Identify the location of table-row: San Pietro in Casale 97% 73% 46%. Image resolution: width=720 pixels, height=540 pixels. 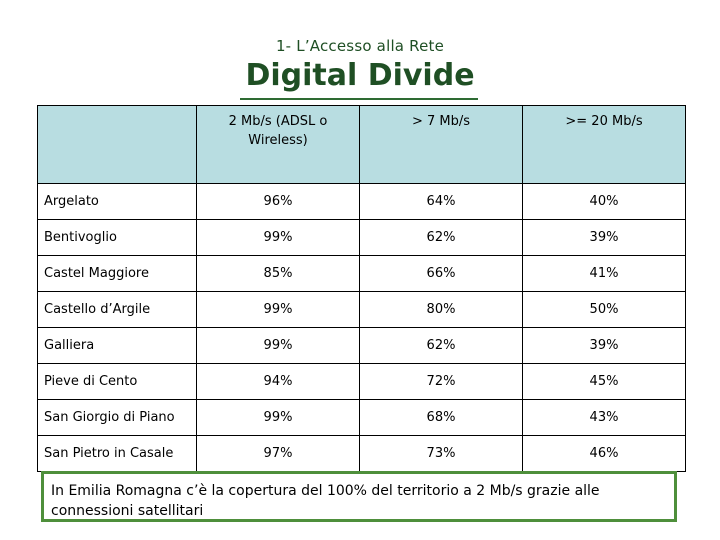
(361, 453).